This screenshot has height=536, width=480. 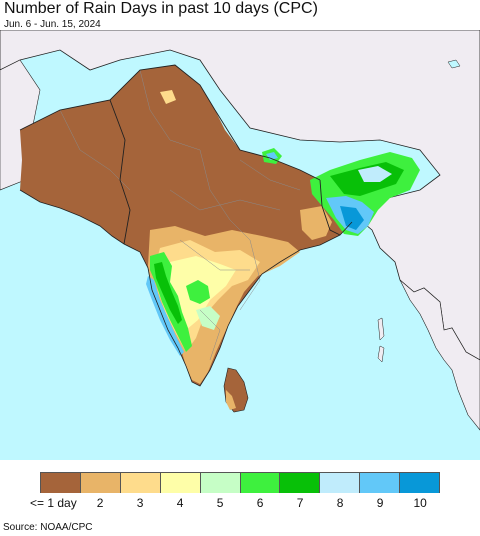 I want to click on source-note: Source: NOAA/CPC, so click(x=48, y=527).